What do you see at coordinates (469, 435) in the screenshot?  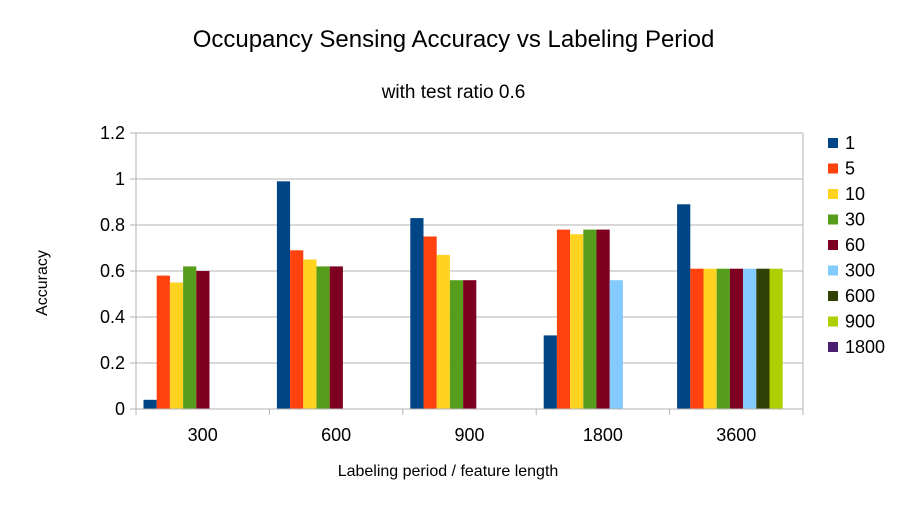 I see `x-tick-label: 900` at bounding box center [469, 435].